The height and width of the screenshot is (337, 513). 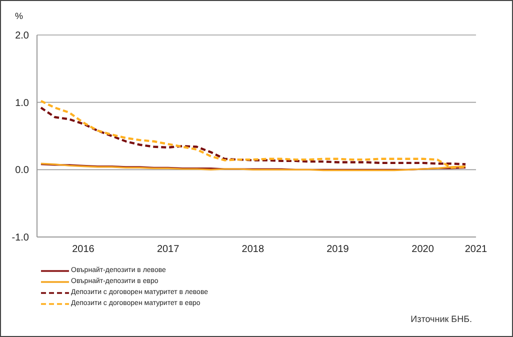 I want to click on x-tick-label: 2019, so click(x=338, y=250).